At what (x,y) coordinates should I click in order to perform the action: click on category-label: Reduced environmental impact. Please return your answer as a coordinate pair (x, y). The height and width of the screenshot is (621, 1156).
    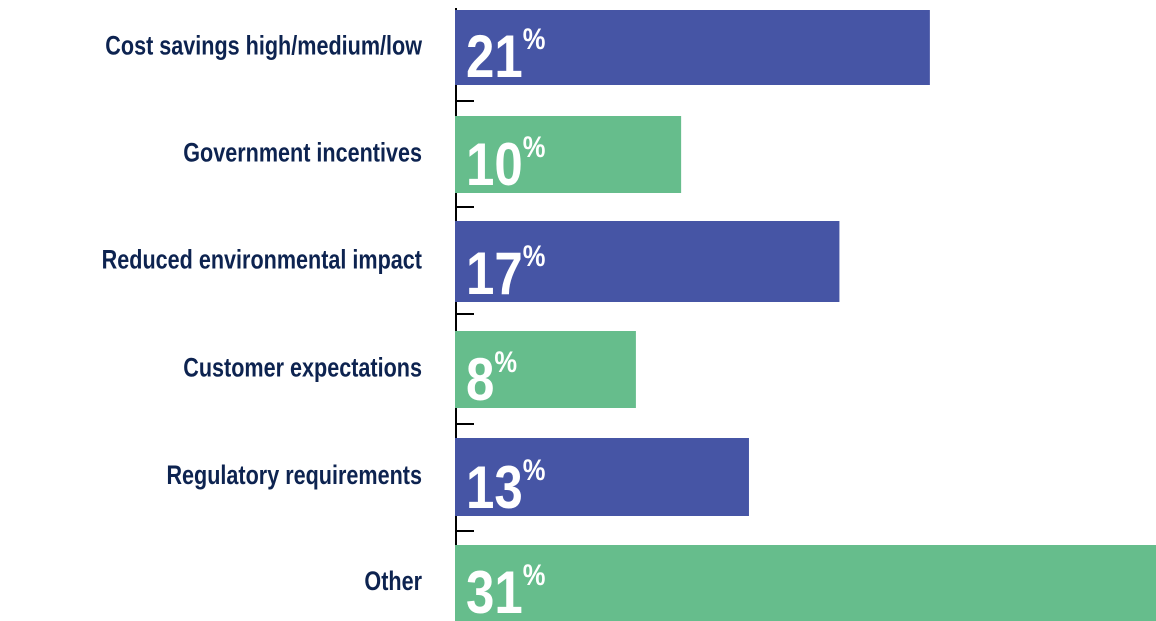
    Looking at the image, I should click on (262, 260).